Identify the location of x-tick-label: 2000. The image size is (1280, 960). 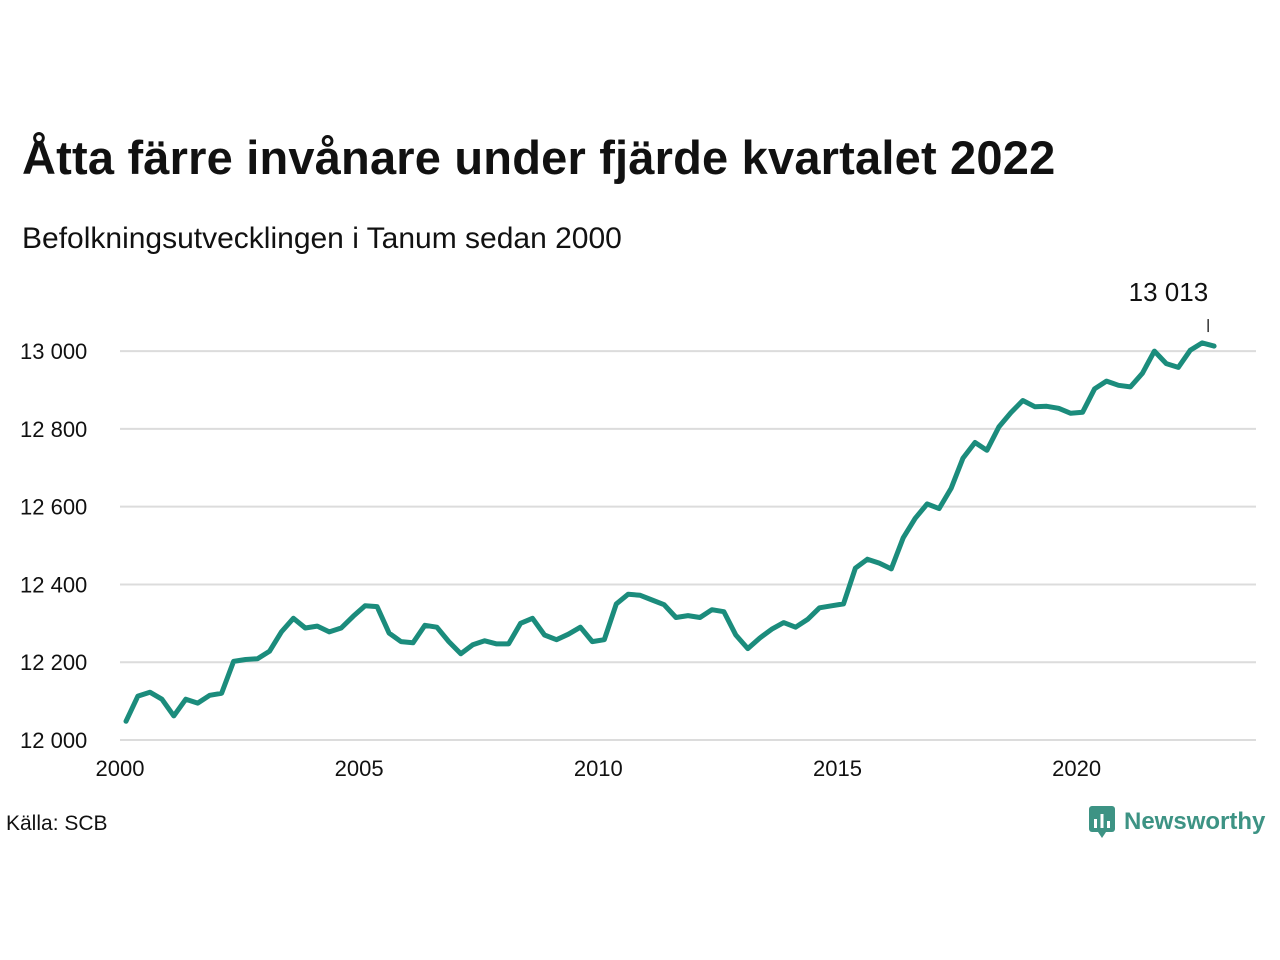
(120, 768).